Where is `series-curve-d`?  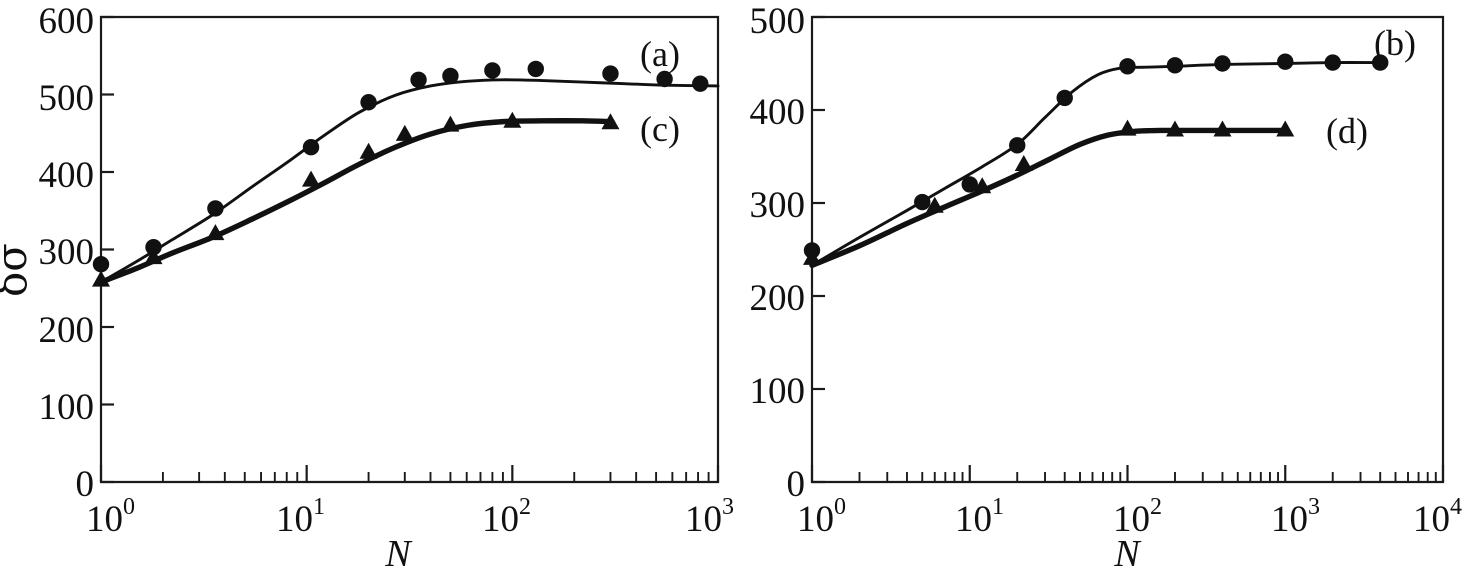 series-curve-d is located at coordinates (1048, 198).